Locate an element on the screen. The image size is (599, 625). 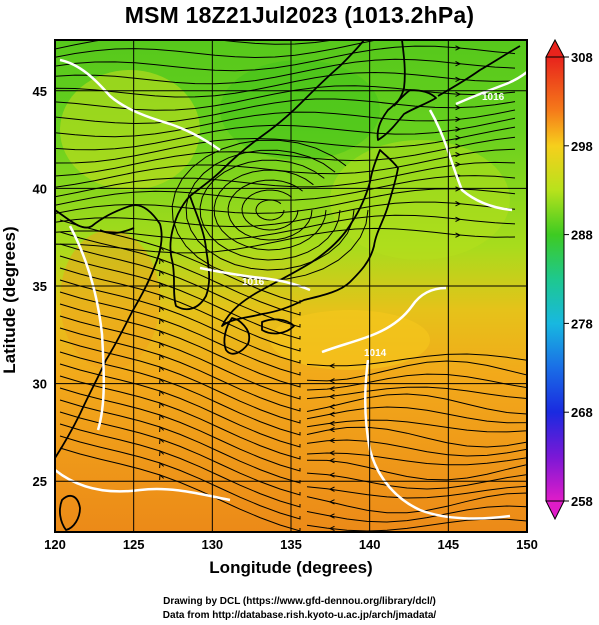
colorbar-label: 298 is located at coordinates (582, 146).